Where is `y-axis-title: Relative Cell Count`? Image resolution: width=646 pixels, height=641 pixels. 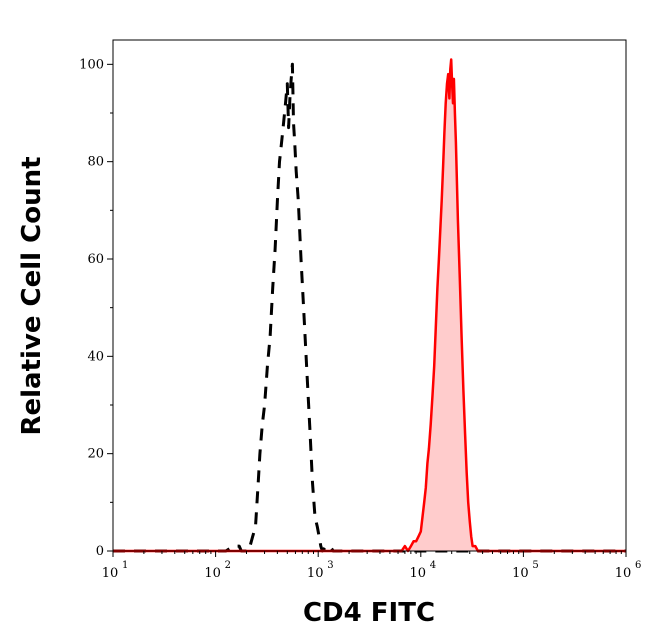 y-axis-title: Relative Cell Count is located at coordinates (32, 295).